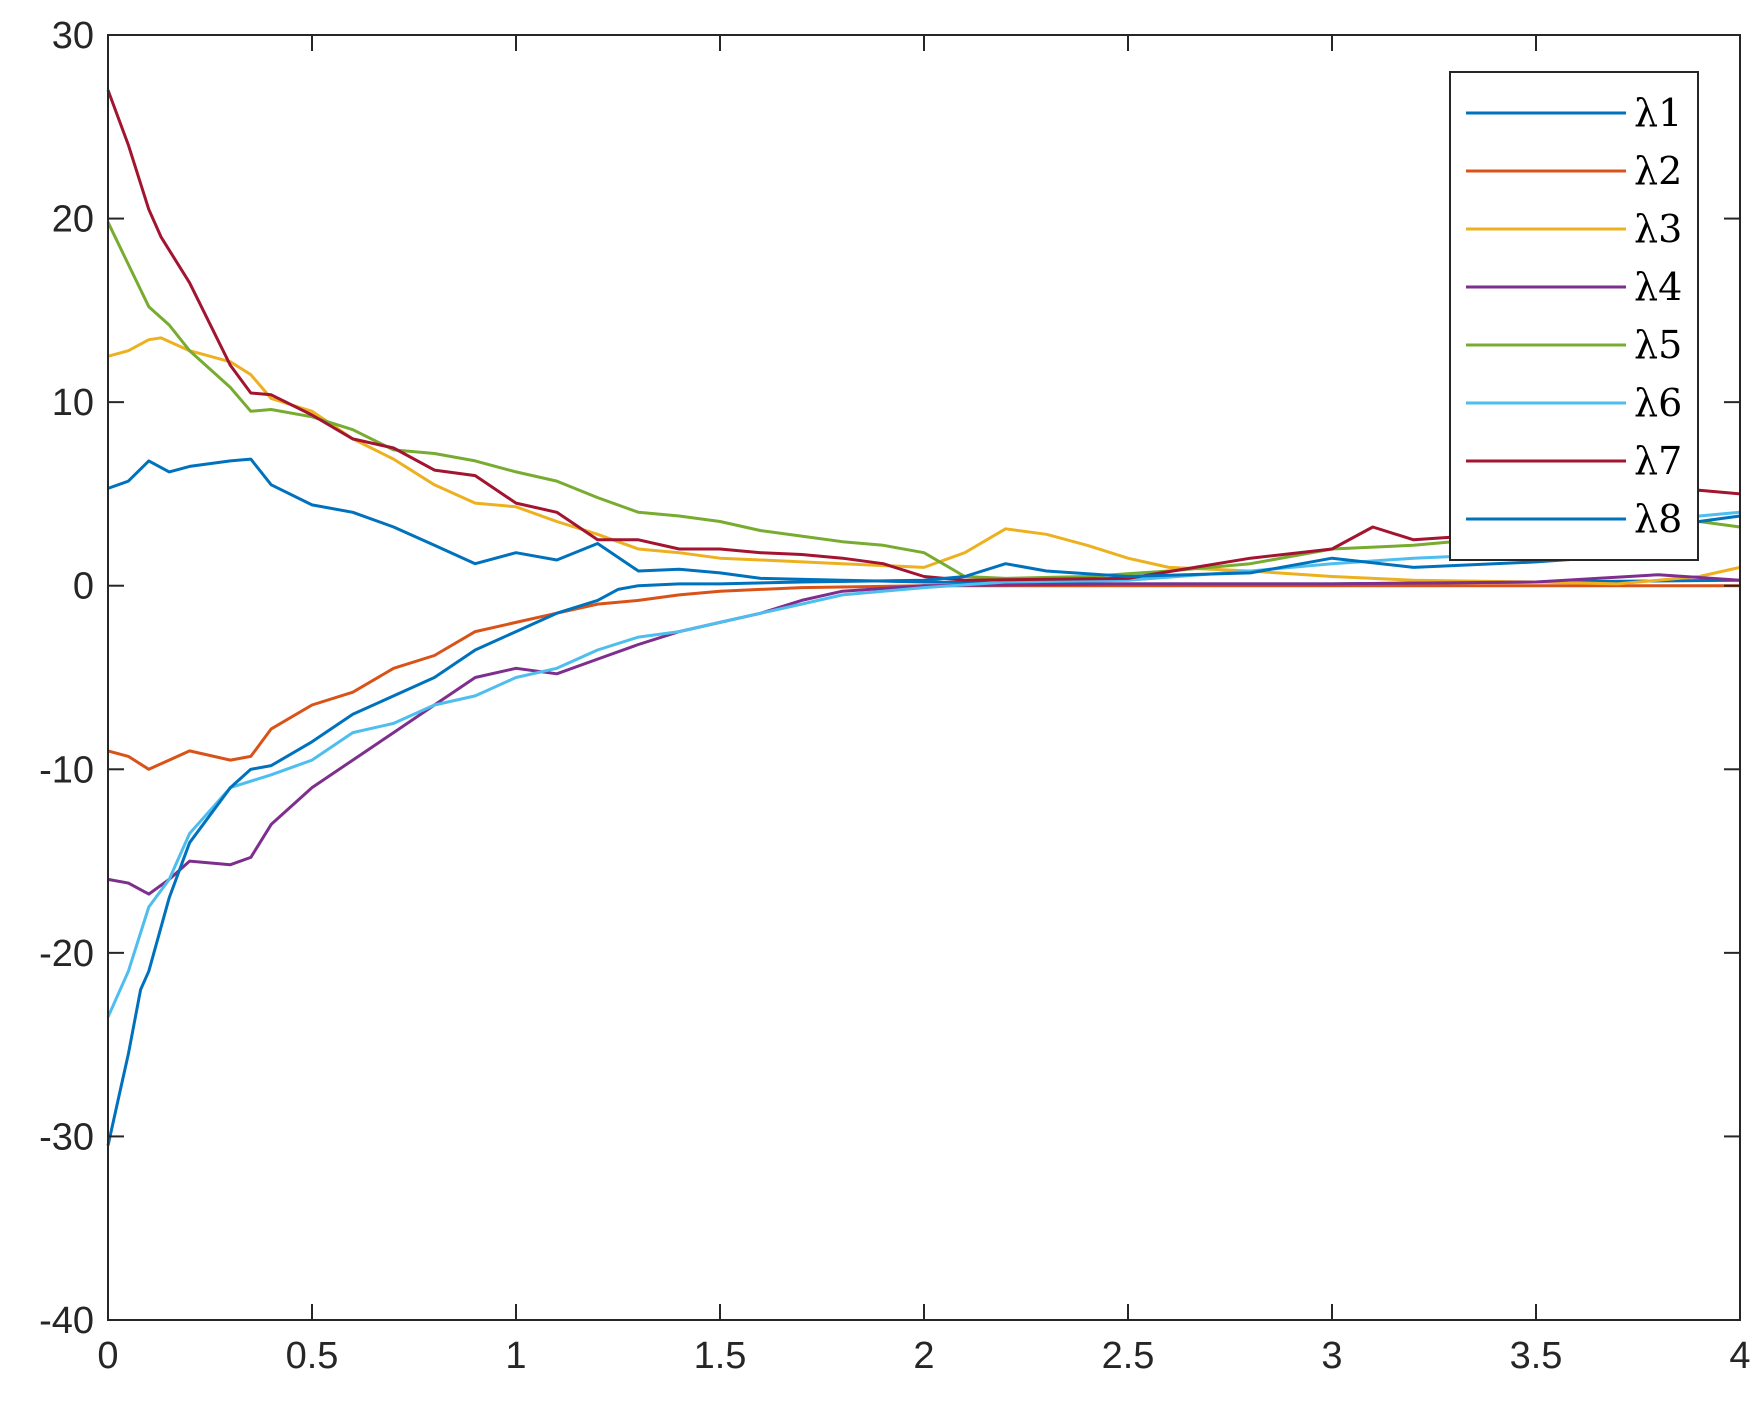  Describe the element at coordinates (107, 1356) in the screenshot. I see `x-tick-label: 0` at that location.